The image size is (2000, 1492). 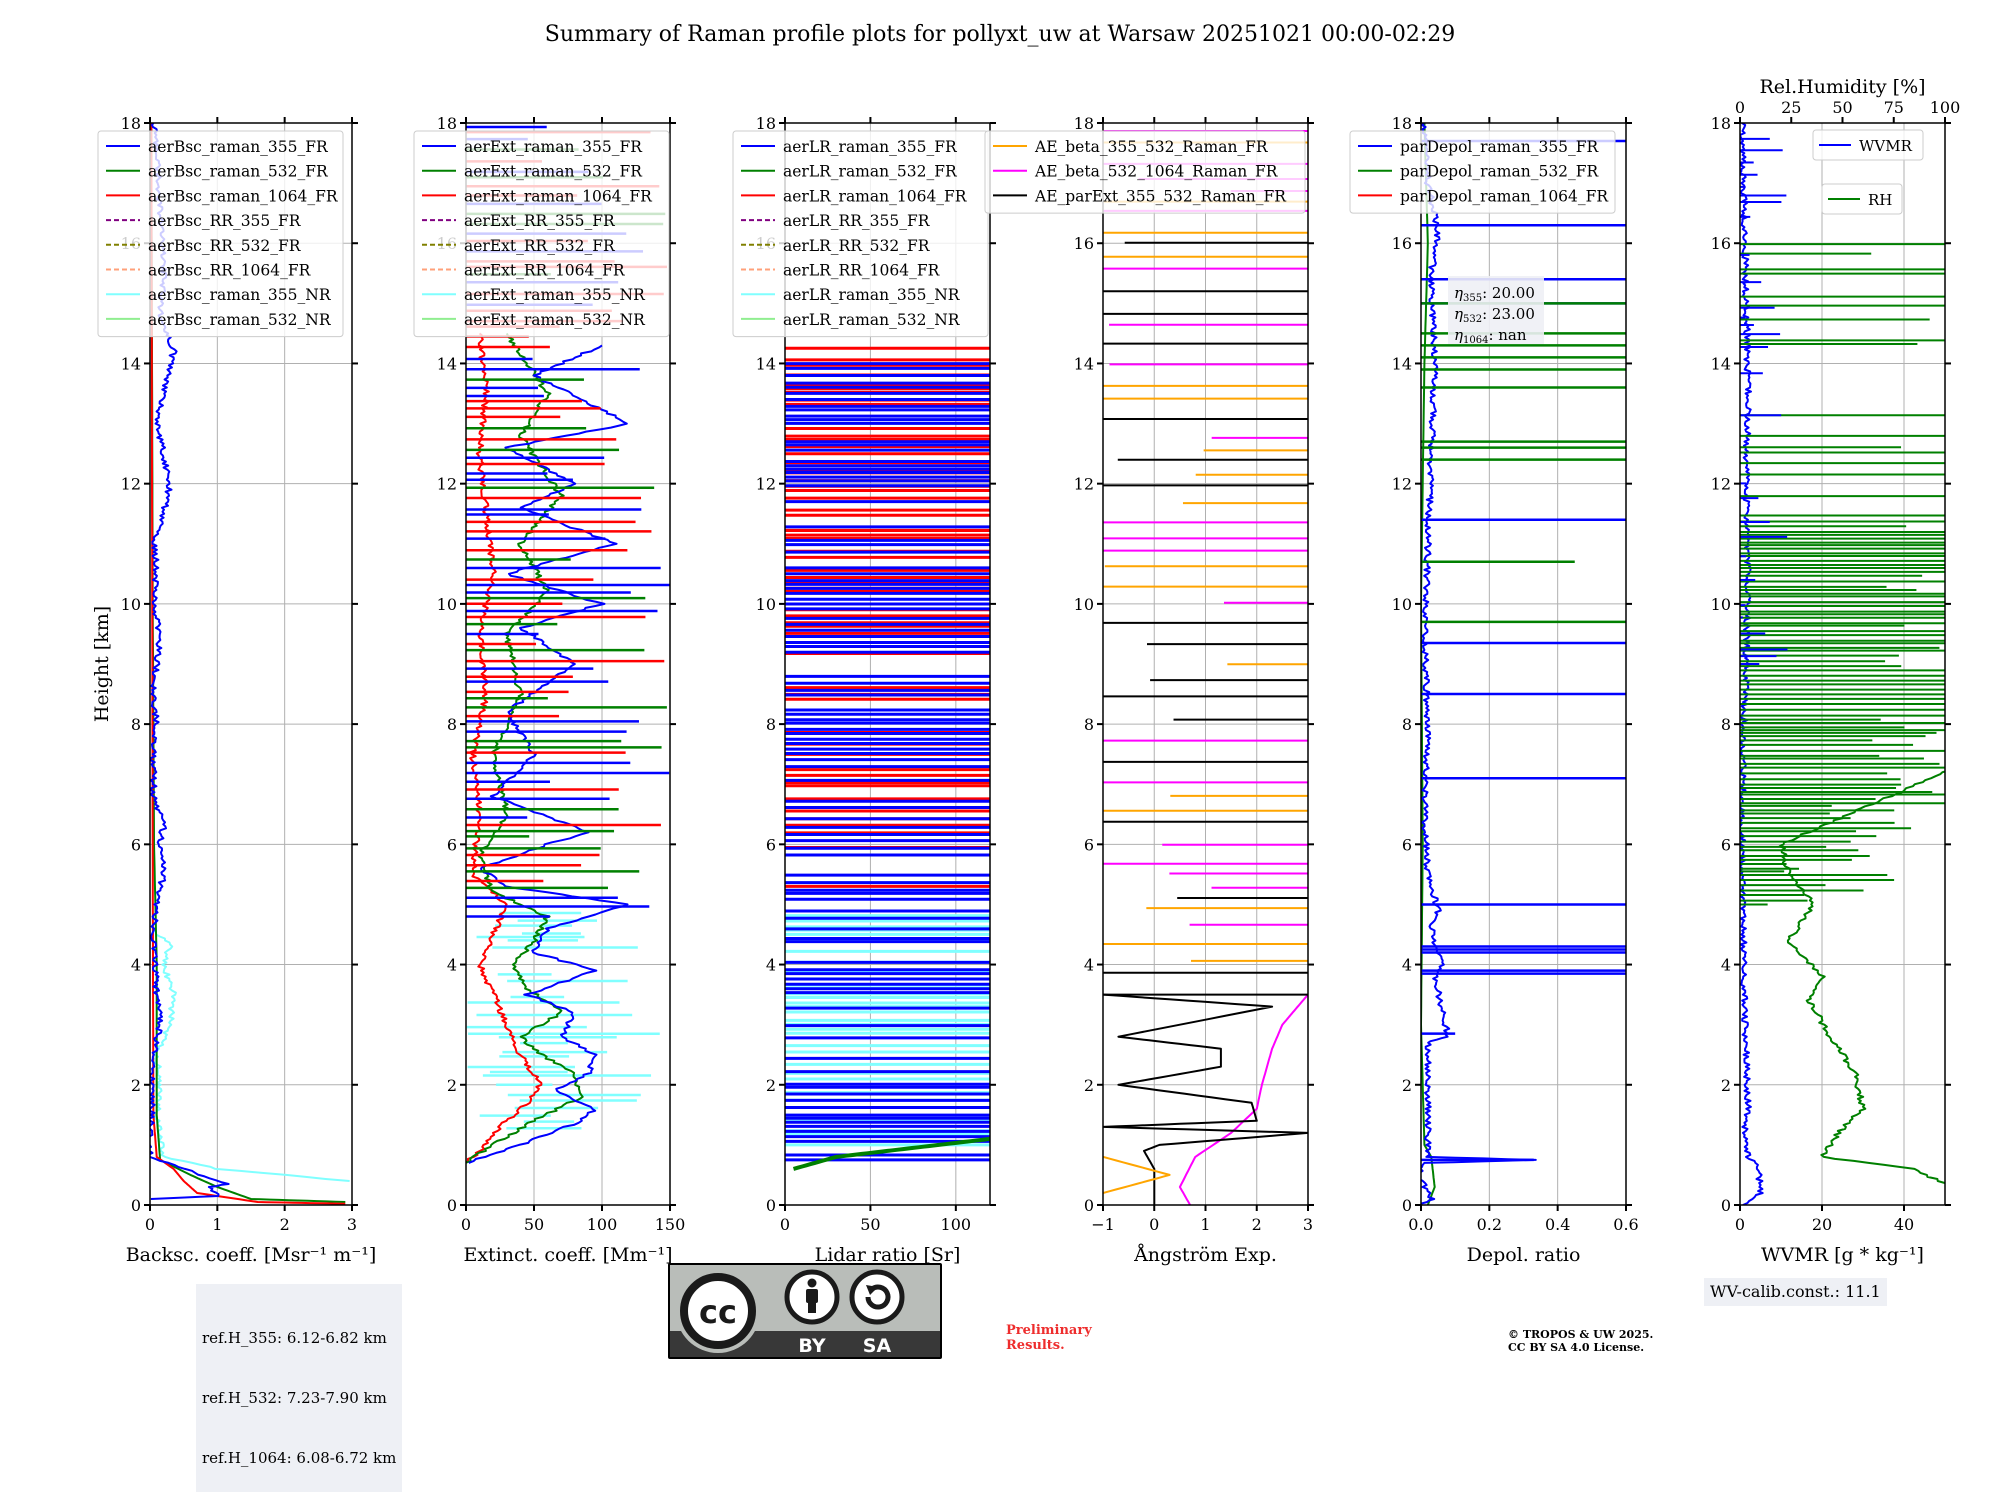 What do you see at coordinates (1243, 1099) in the screenshot?
I see `series-AE_beta_532_1064_Raman_FR` at bounding box center [1243, 1099].